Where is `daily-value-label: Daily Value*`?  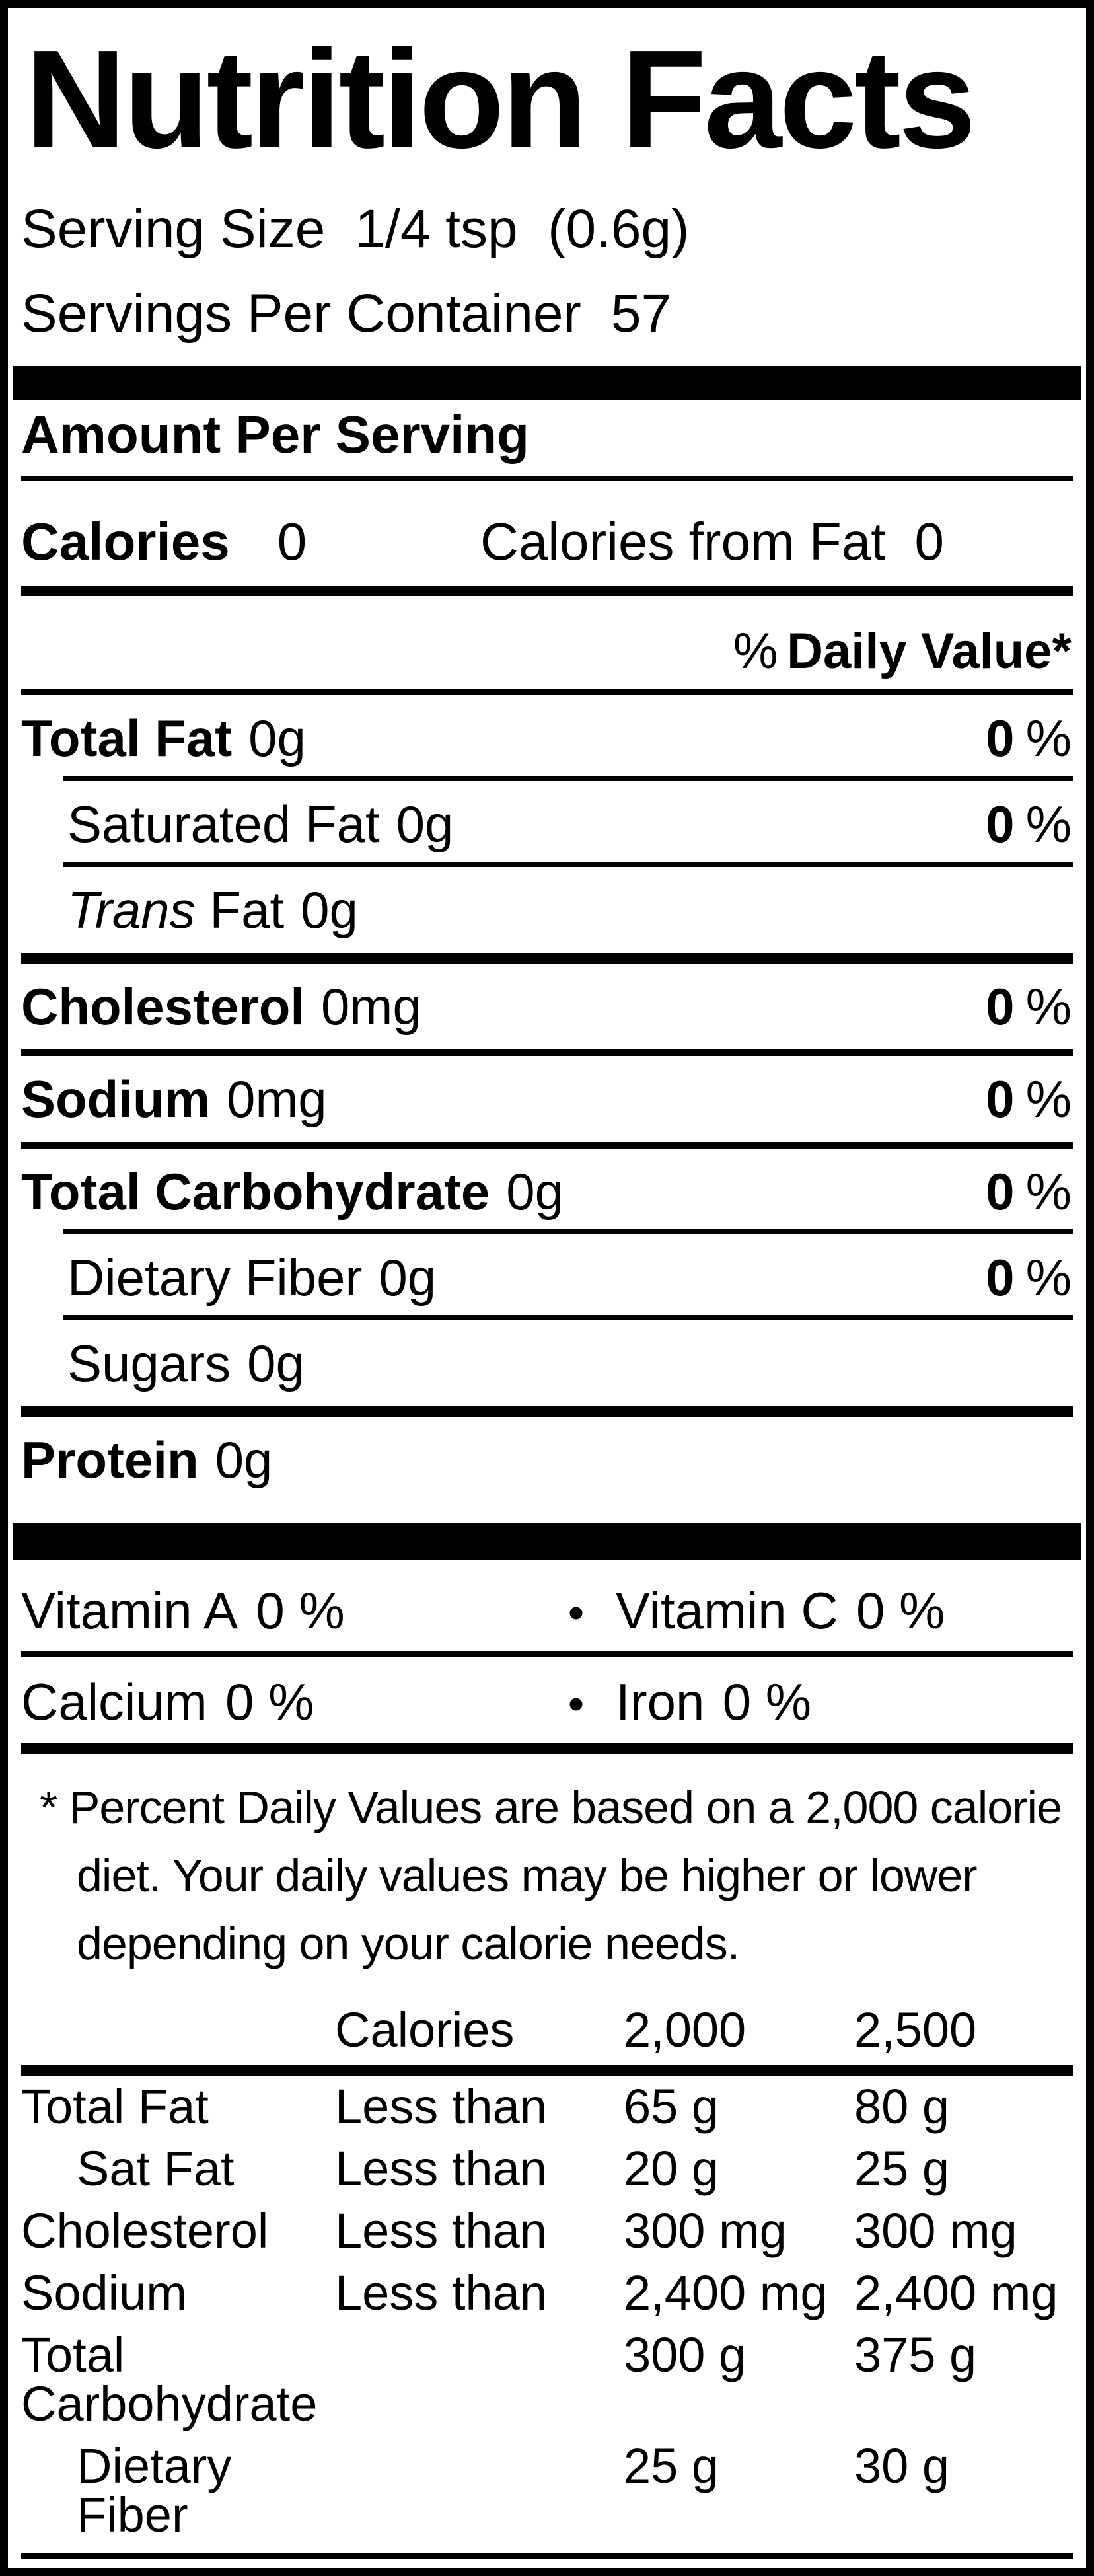
daily-value-label: Daily Value* is located at coordinates (929, 651).